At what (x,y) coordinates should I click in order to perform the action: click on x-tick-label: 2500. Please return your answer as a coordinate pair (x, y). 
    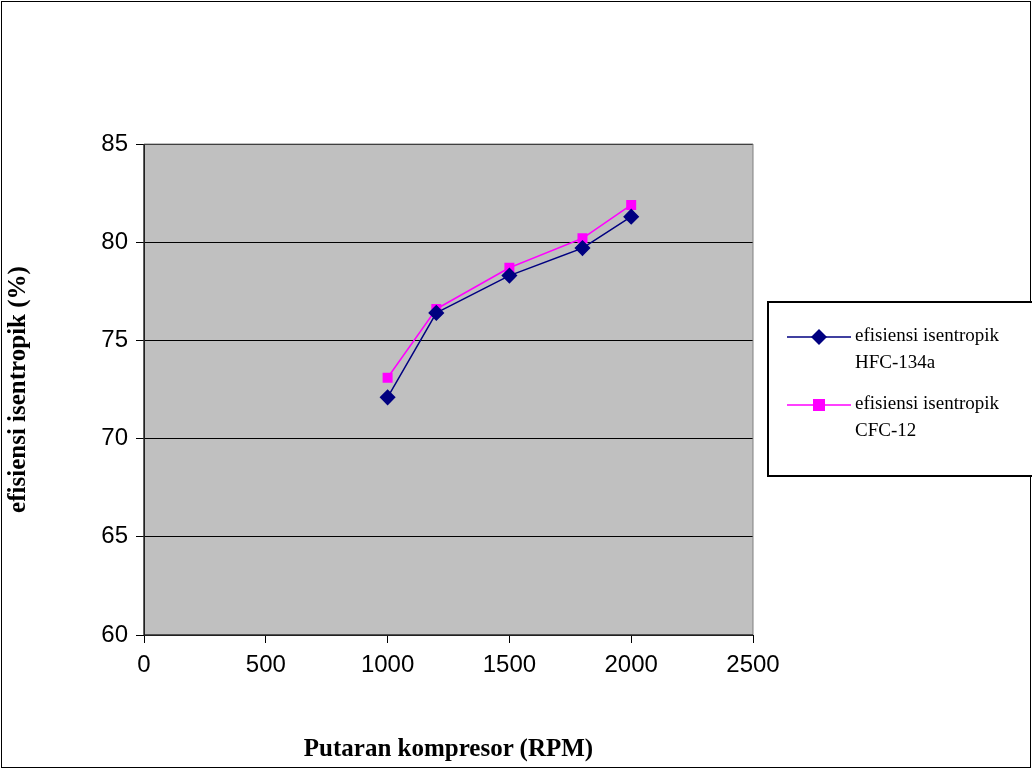
    Looking at the image, I should click on (753, 664).